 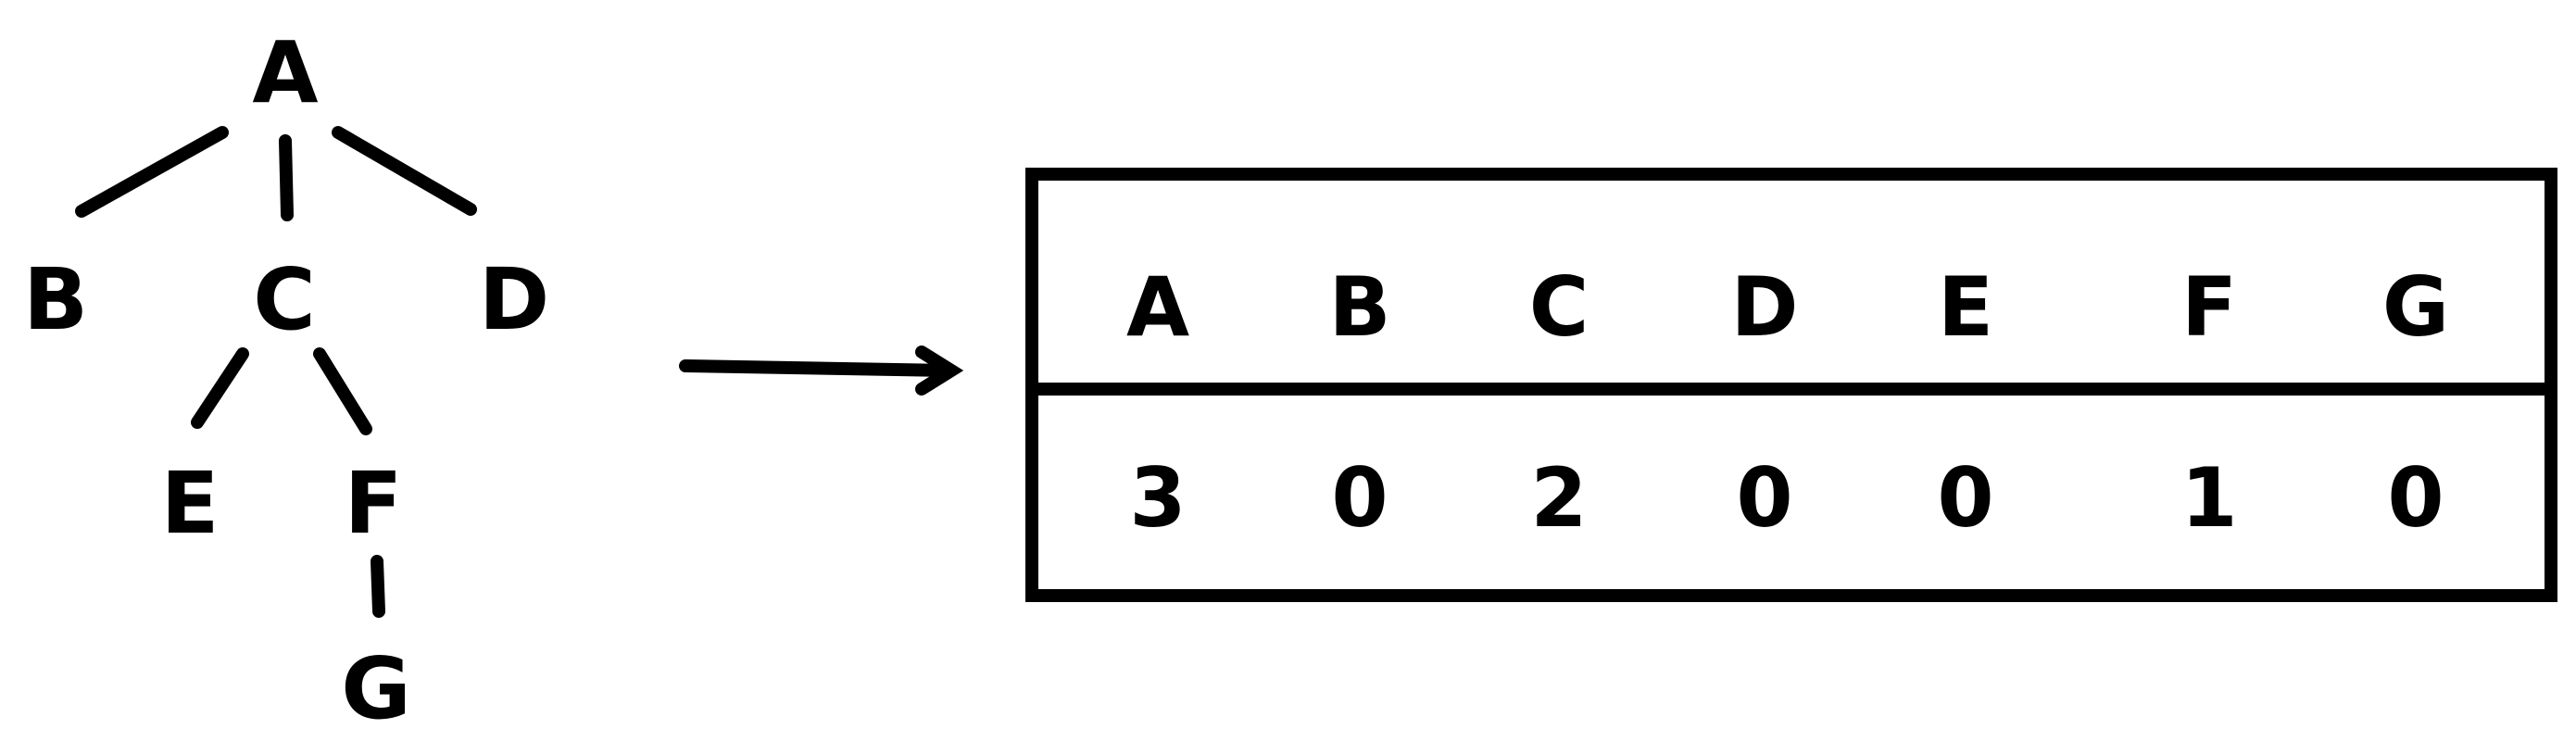 What do you see at coordinates (378, 586) in the screenshot?
I see `edge-f-g` at bounding box center [378, 586].